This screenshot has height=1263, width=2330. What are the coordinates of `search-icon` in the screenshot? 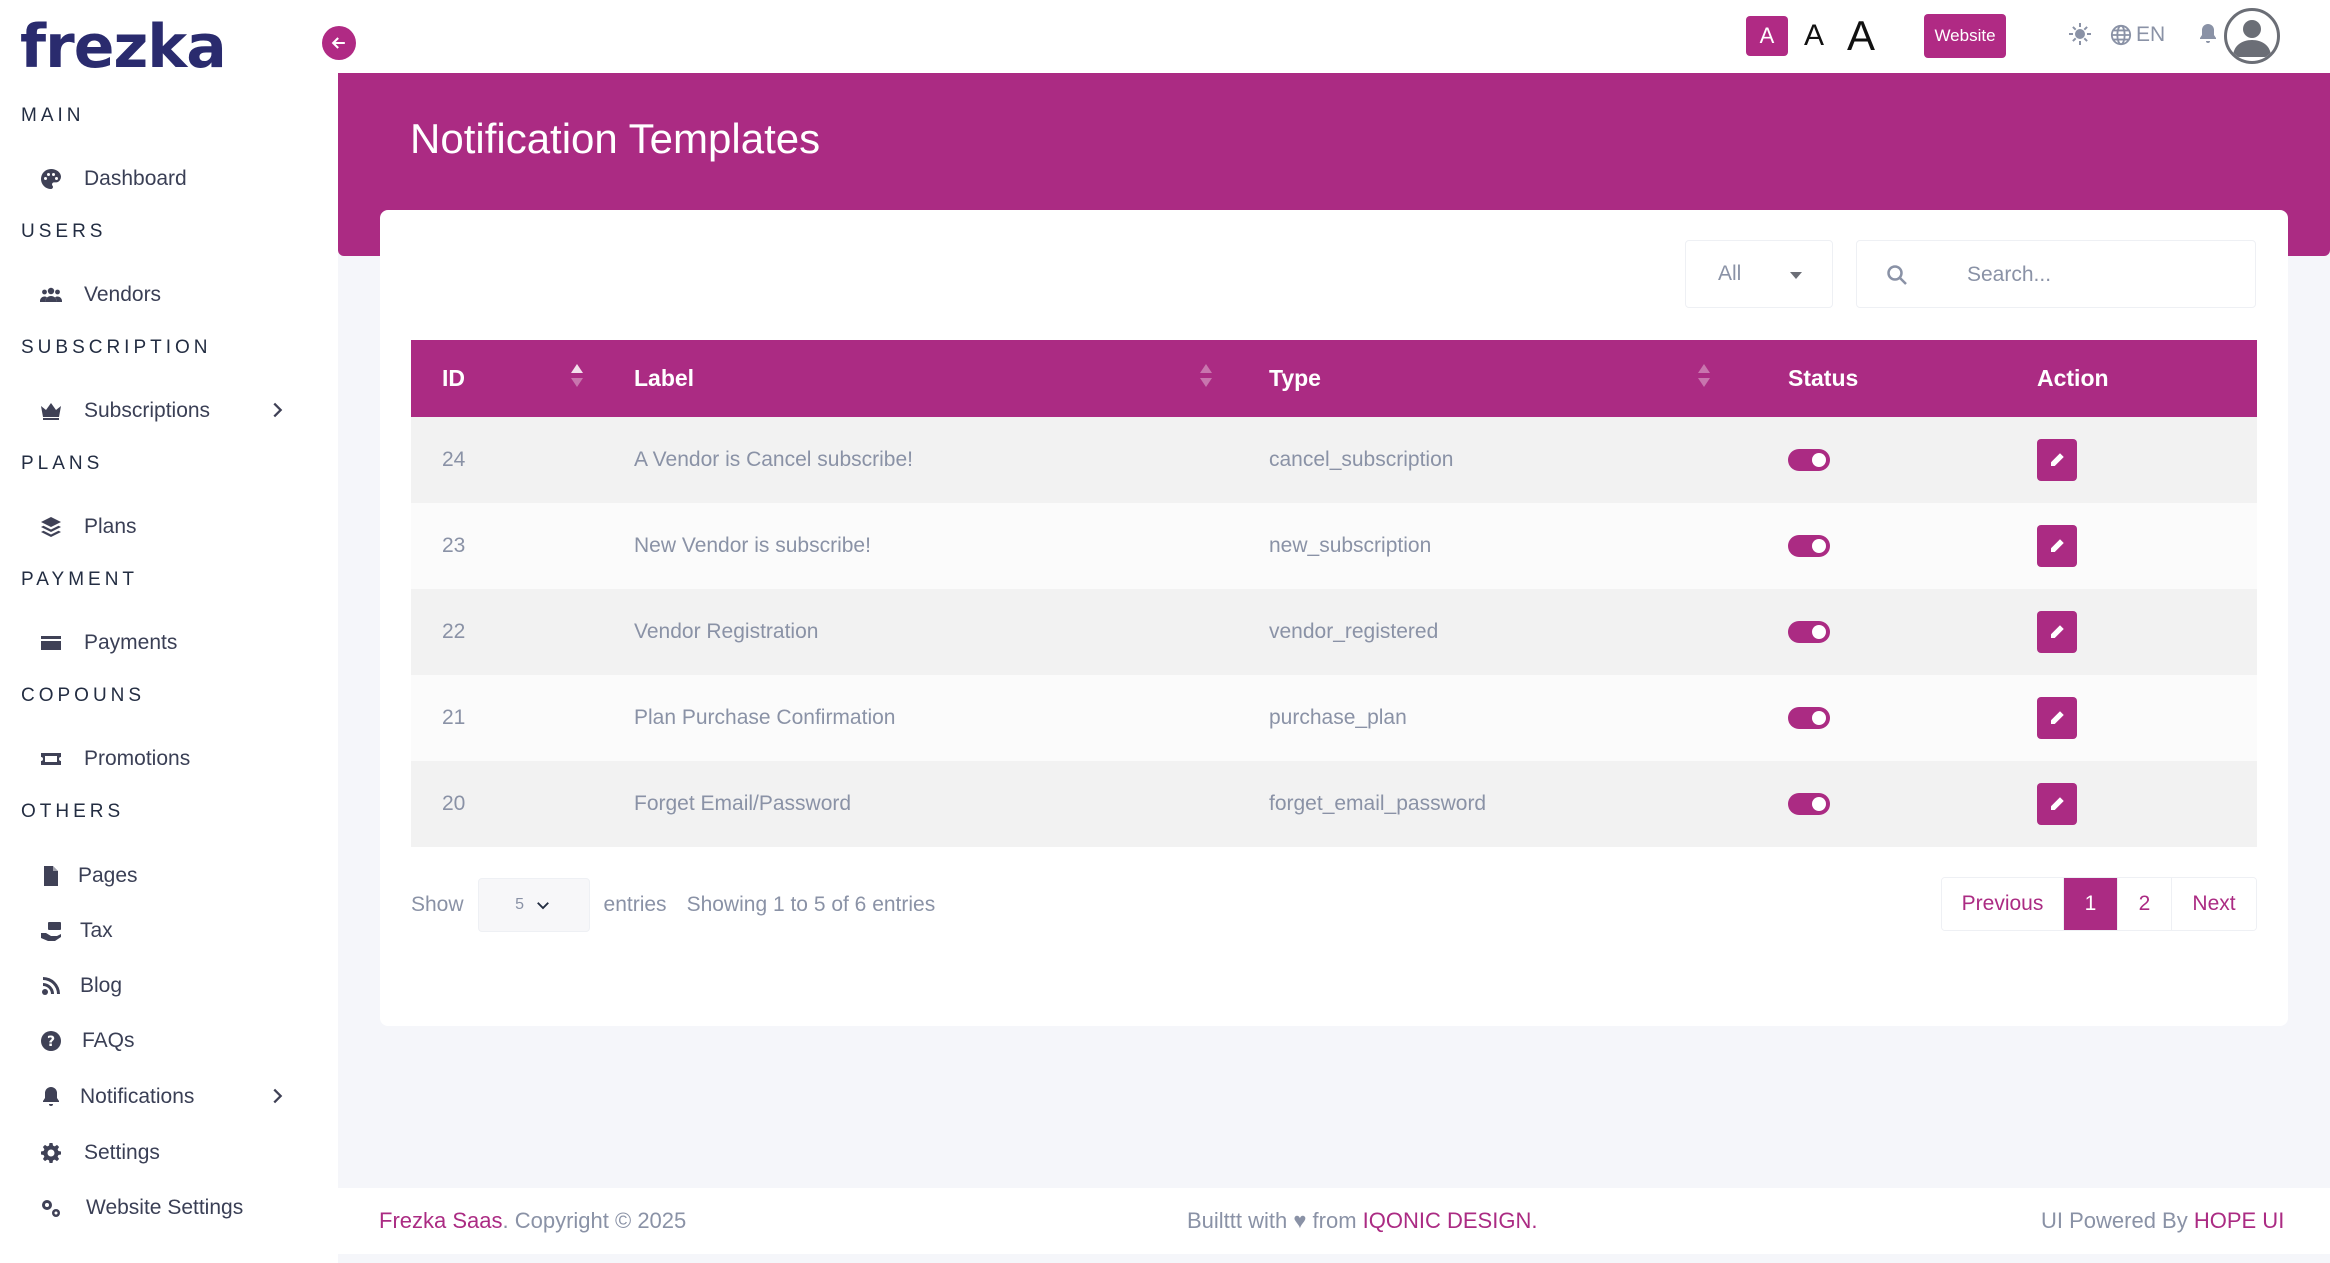 It's located at (1897, 275).